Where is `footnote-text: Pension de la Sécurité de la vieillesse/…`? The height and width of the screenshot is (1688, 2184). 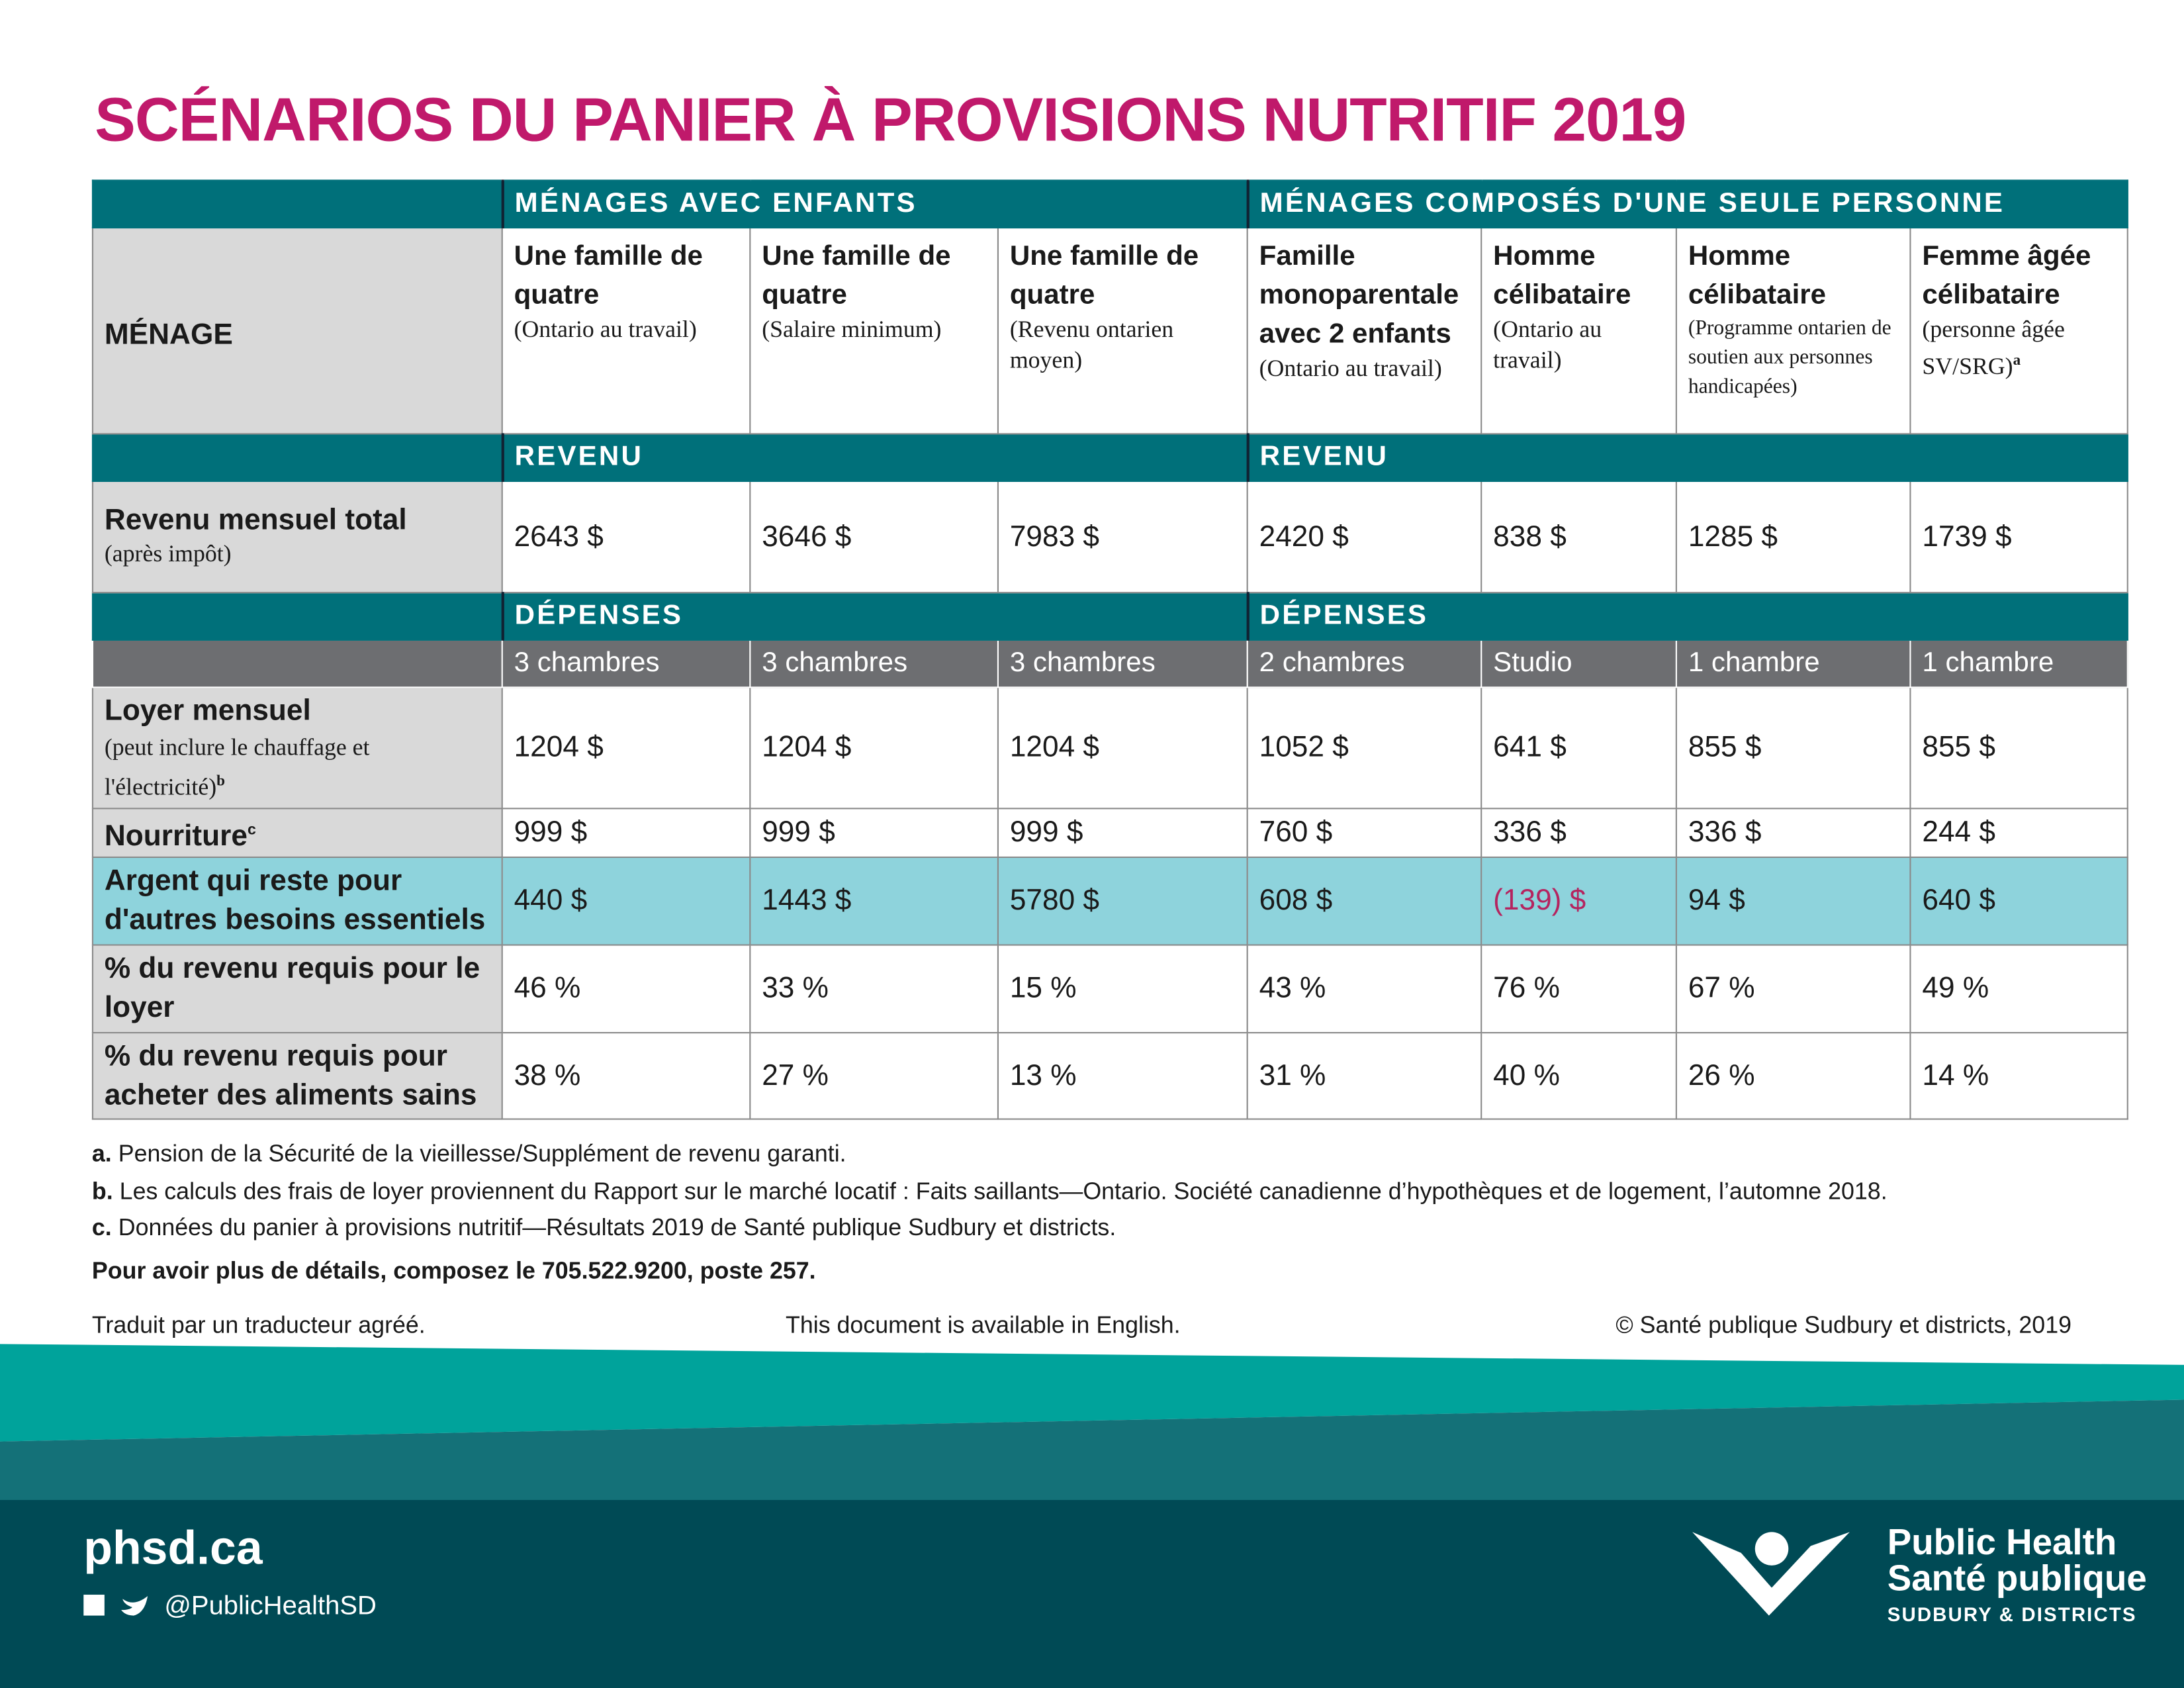 footnote-text: Pension de la Sécurité de la vieillesse/… is located at coordinates (482, 1154).